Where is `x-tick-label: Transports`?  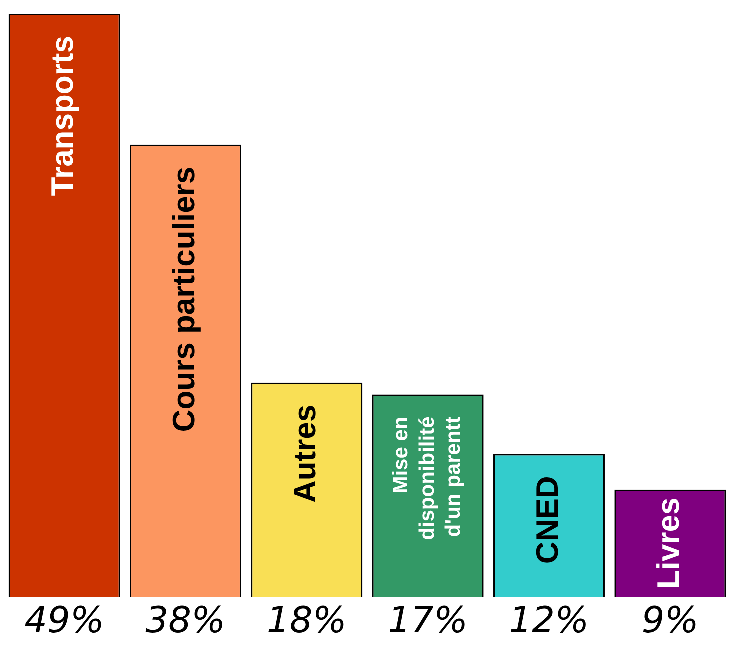
x-tick-label: Transports is located at coordinates (62, 116).